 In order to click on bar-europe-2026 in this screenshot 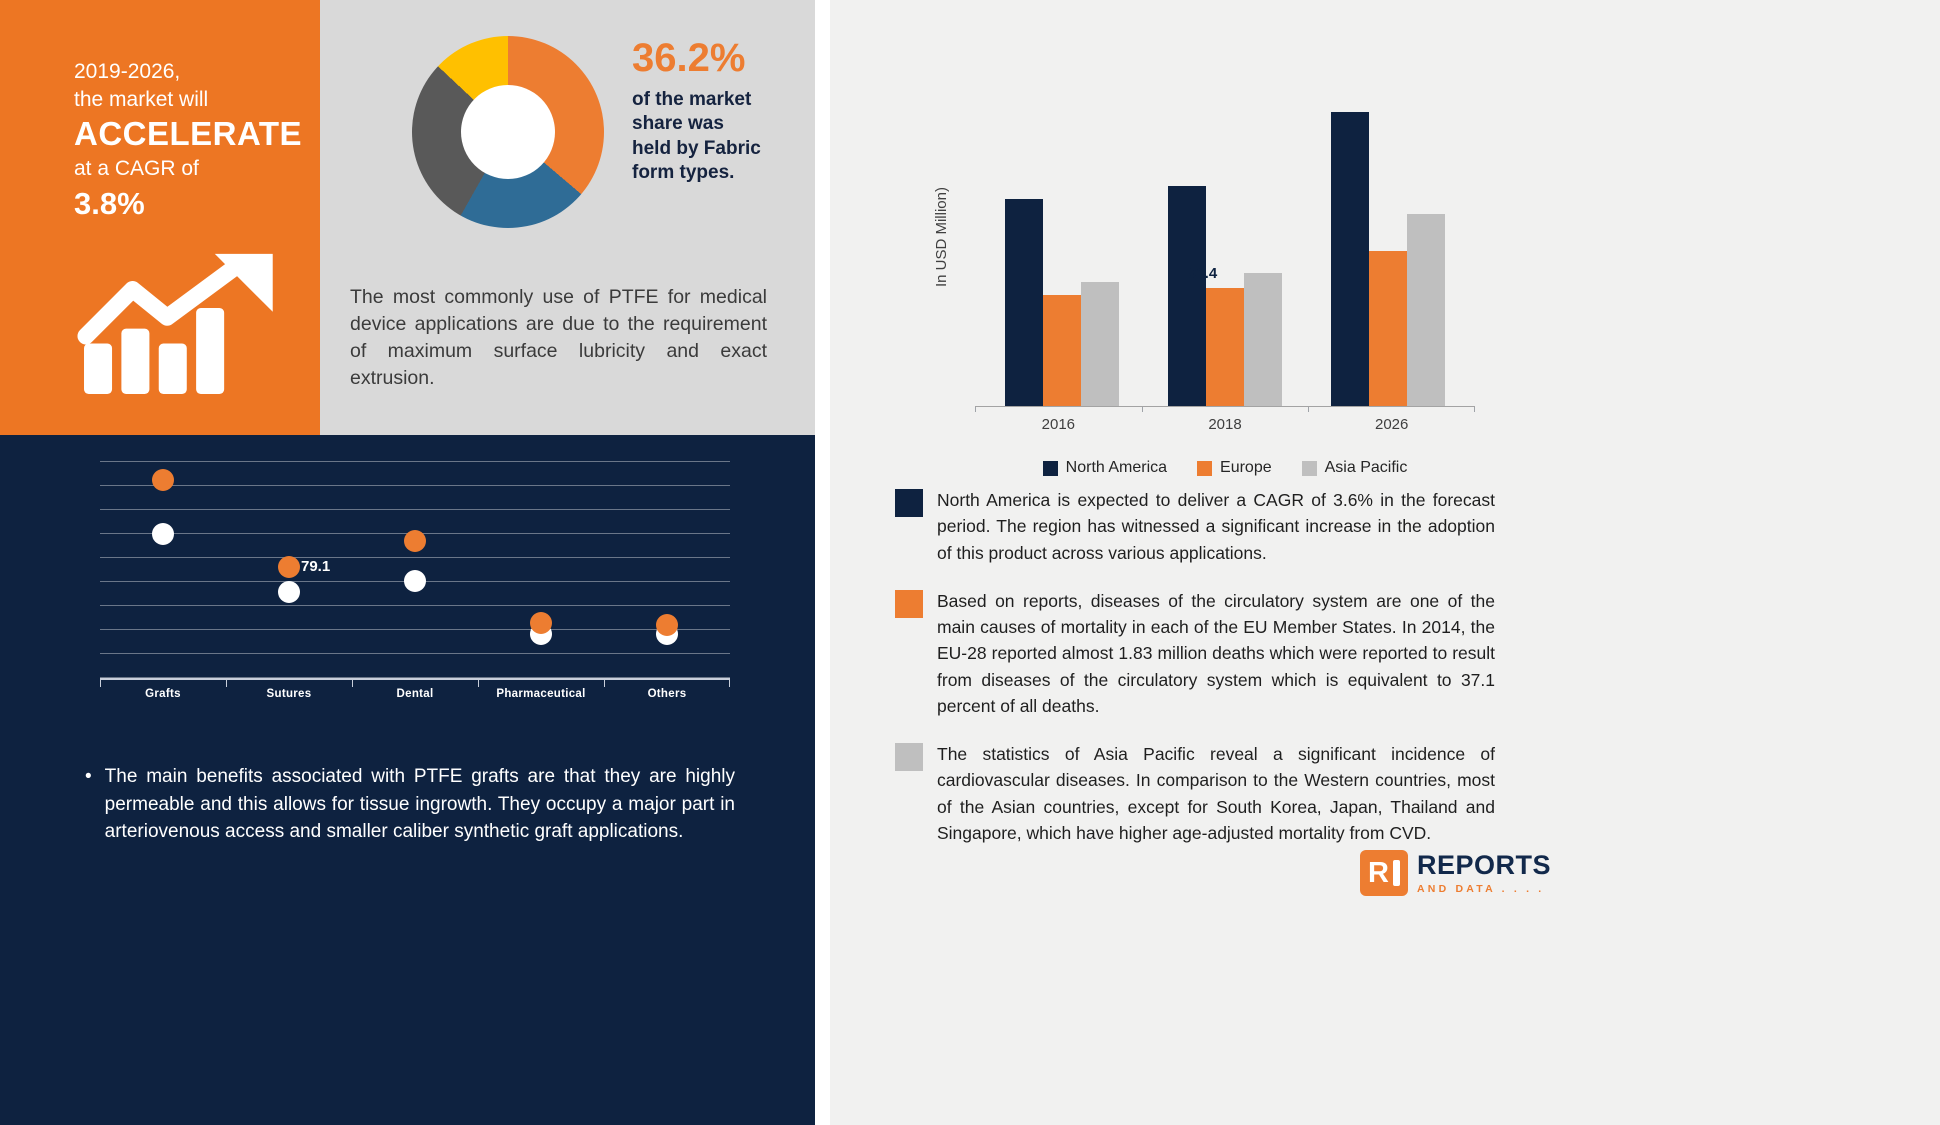, I will do `click(1388, 328)`.